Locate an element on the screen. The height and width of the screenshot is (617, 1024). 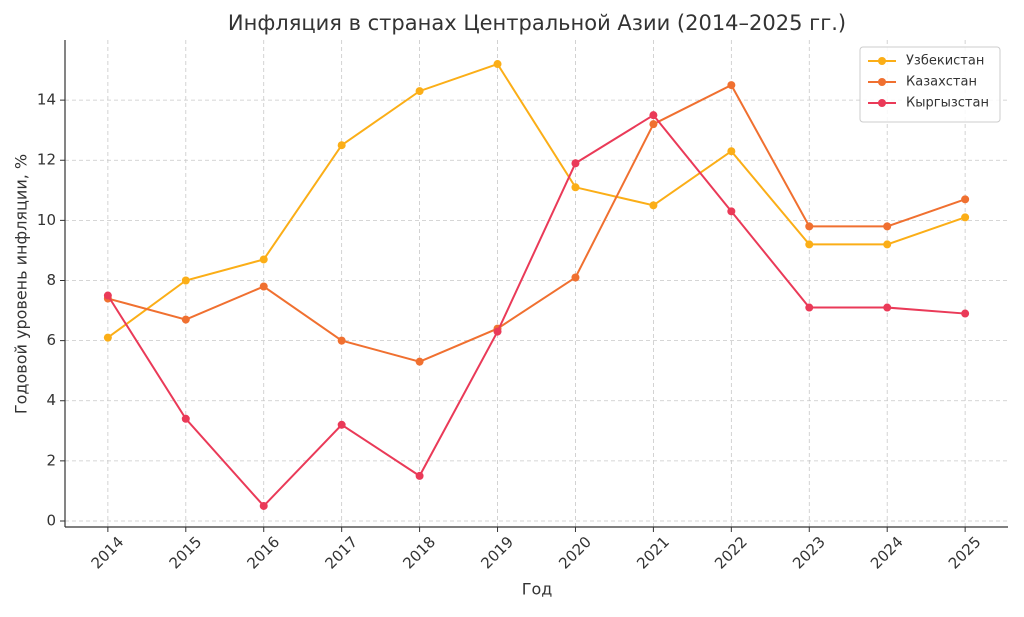
y-tick-label: 6 is located at coordinates (51, 340).